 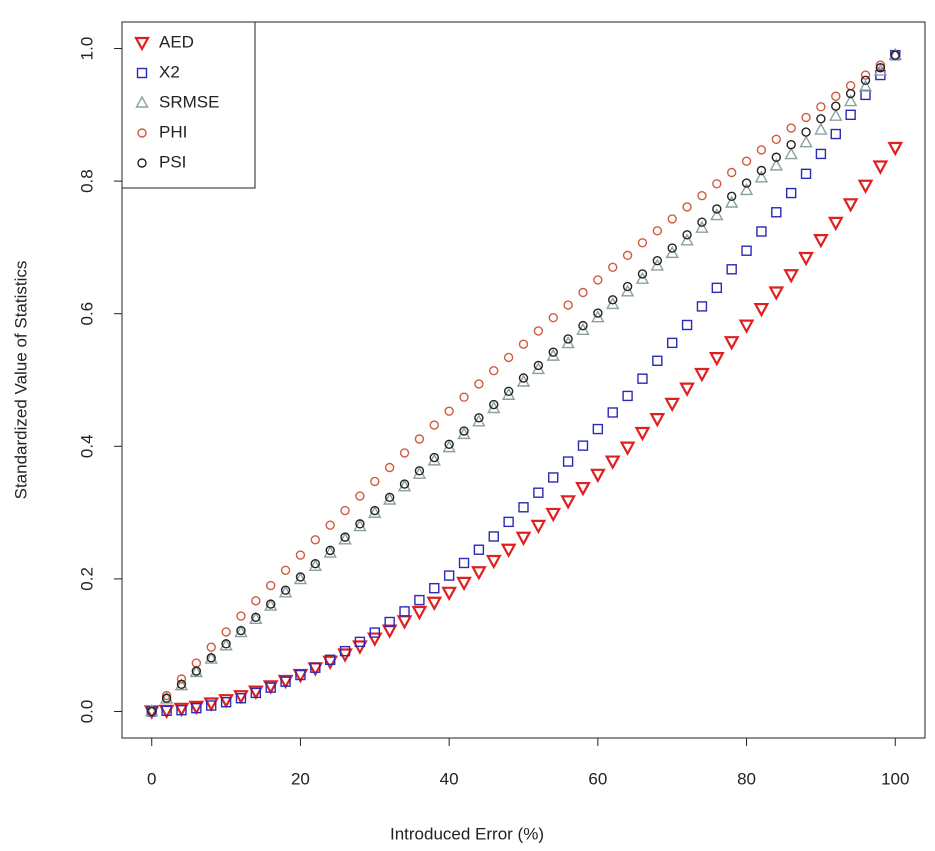 What do you see at coordinates (86, 579) in the screenshot?
I see `y-tick-label: 0.2` at bounding box center [86, 579].